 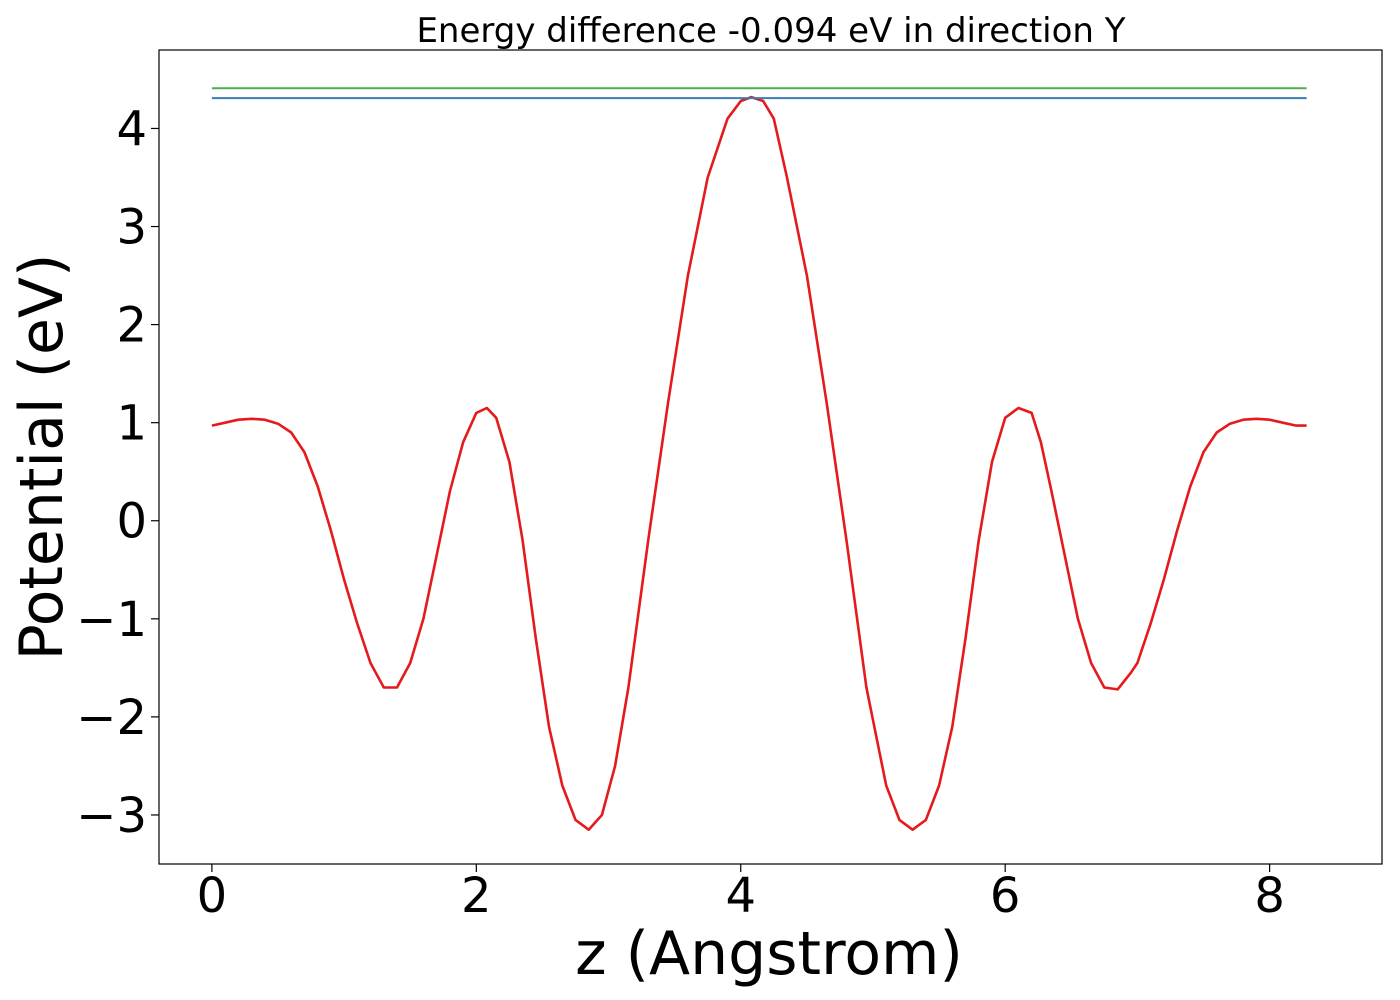 I want to click on y-axis-ticks: −3 −2 −1 0 1 2 3 4, so click(x=117, y=472).